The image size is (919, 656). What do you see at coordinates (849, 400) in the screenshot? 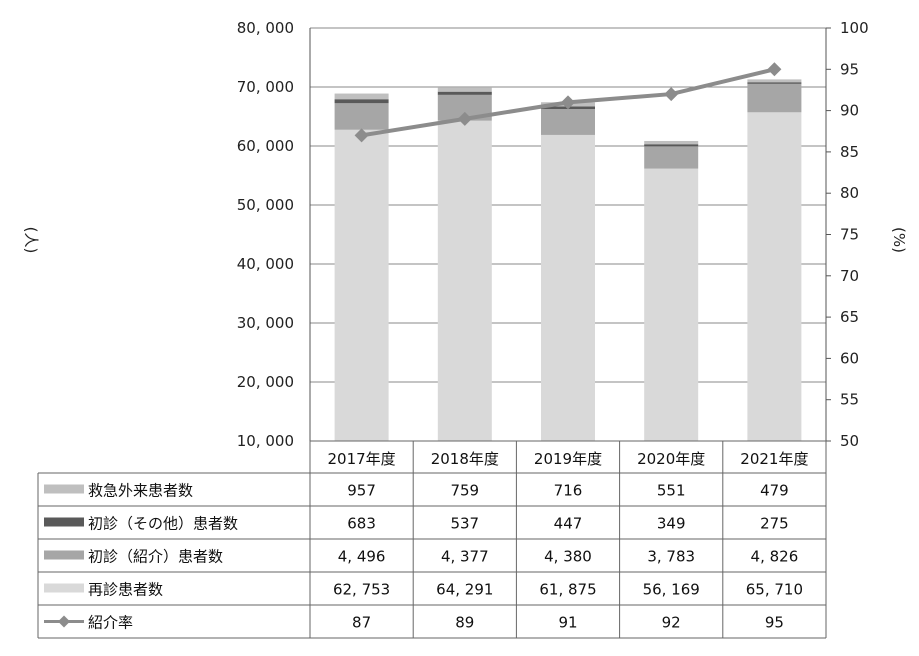
I see `right-tick-label: 55` at bounding box center [849, 400].